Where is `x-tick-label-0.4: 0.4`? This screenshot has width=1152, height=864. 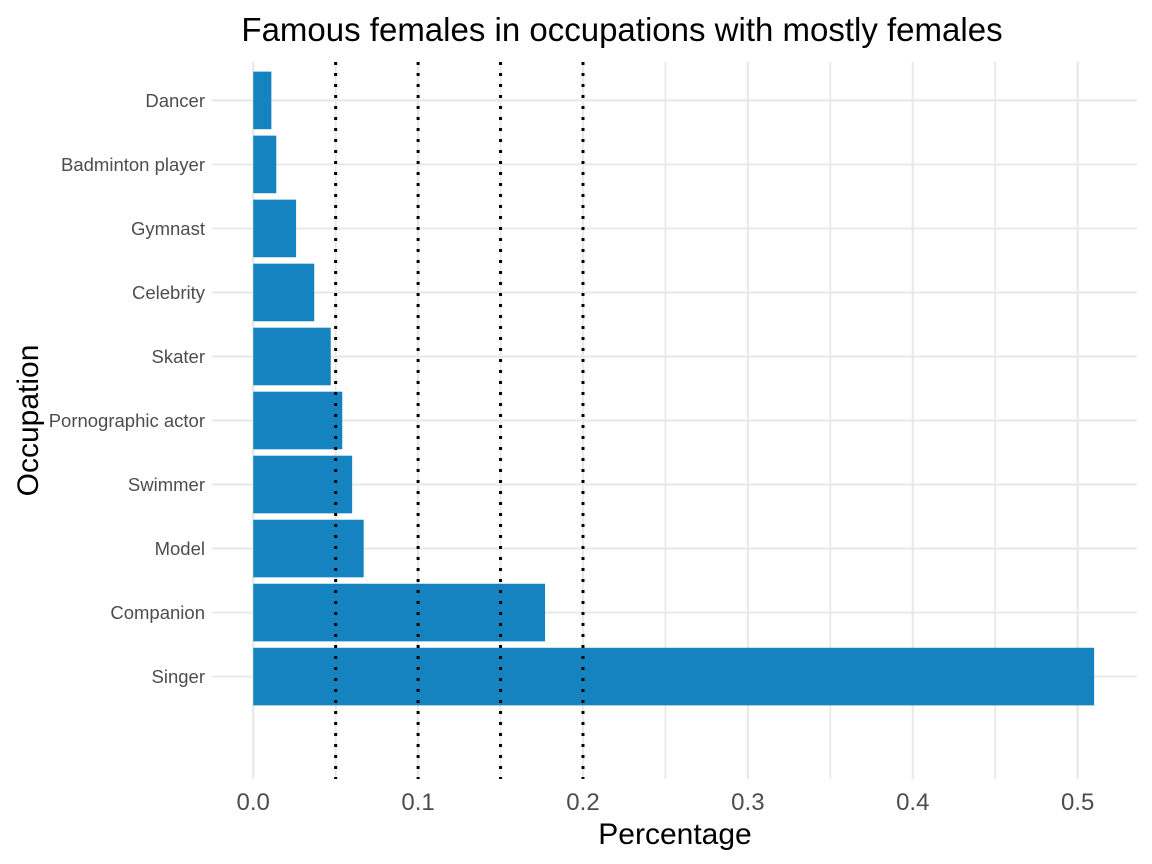
x-tick-label-0.4: 0.4 is located at coordinates (912, 802).